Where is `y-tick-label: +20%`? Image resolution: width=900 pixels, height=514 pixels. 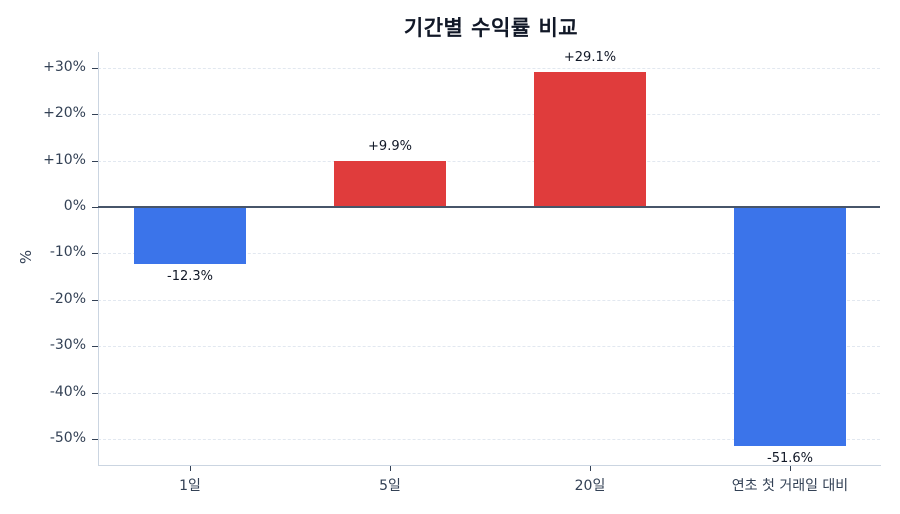
y-tick-label: +20% is located at coordinates (64, 113).